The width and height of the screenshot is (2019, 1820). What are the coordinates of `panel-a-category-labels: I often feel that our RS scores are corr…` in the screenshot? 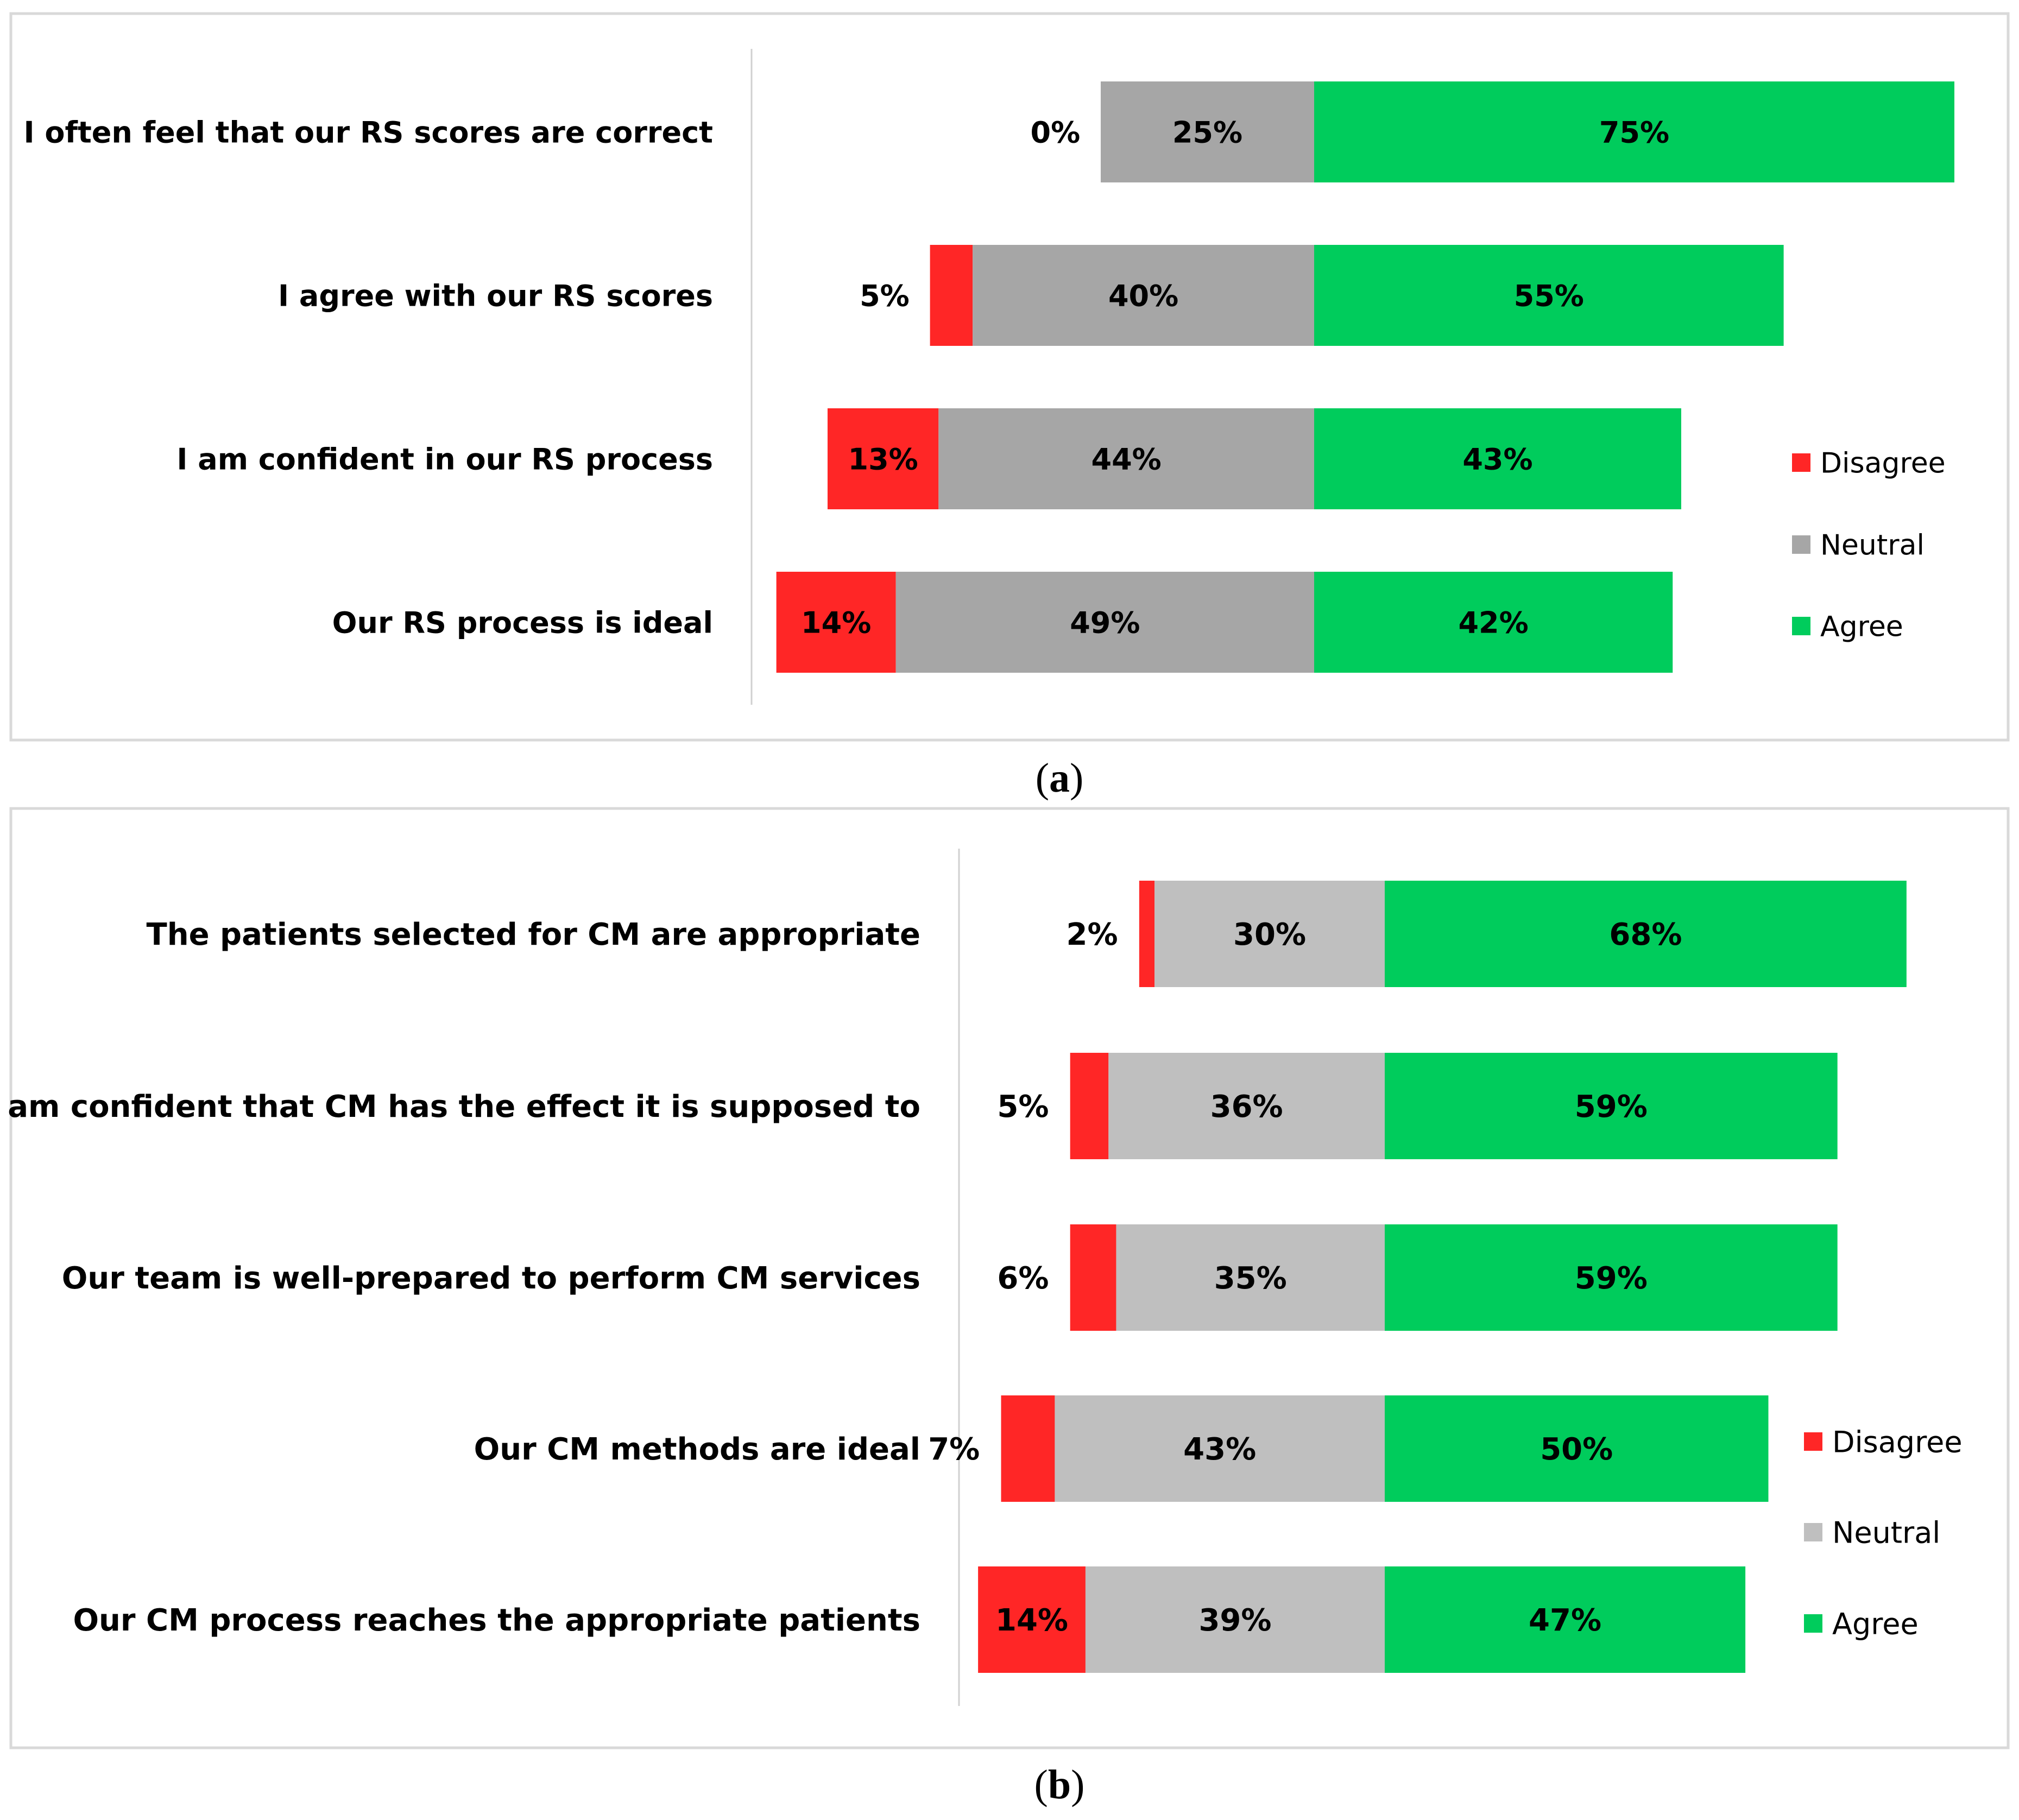 It's located at (368, 377).